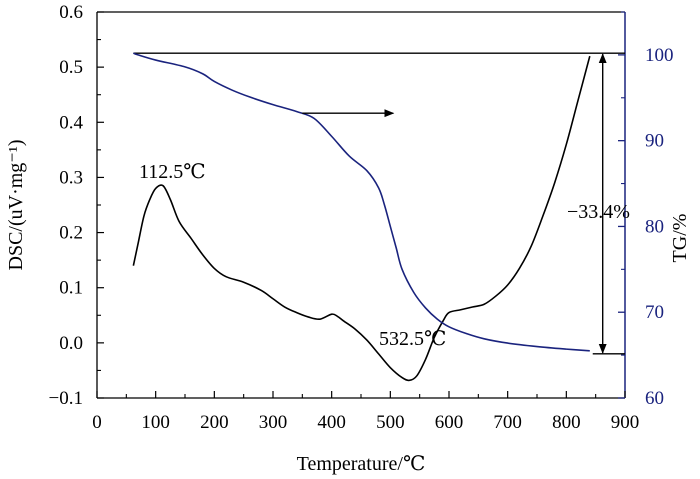 The image size is (700, 479). Describe the element at coordinates (331, 422) in the screenshot. I see `x-tick-label: 400` at that location.